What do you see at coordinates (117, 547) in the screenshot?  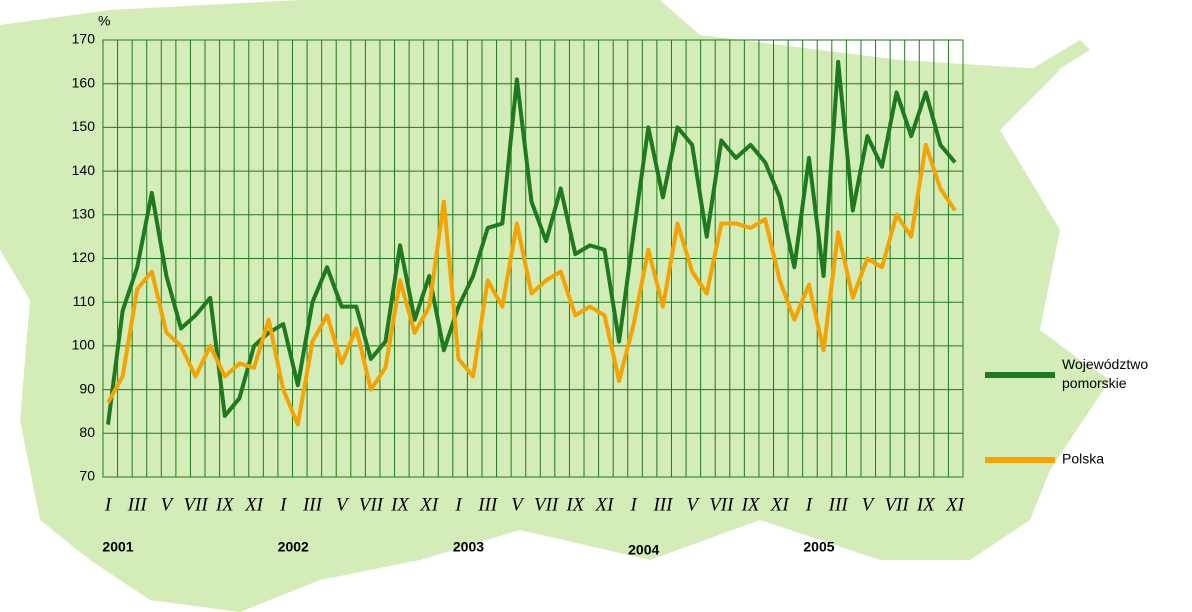 I see `year-label: 2001` at bounding box center [117, 547].